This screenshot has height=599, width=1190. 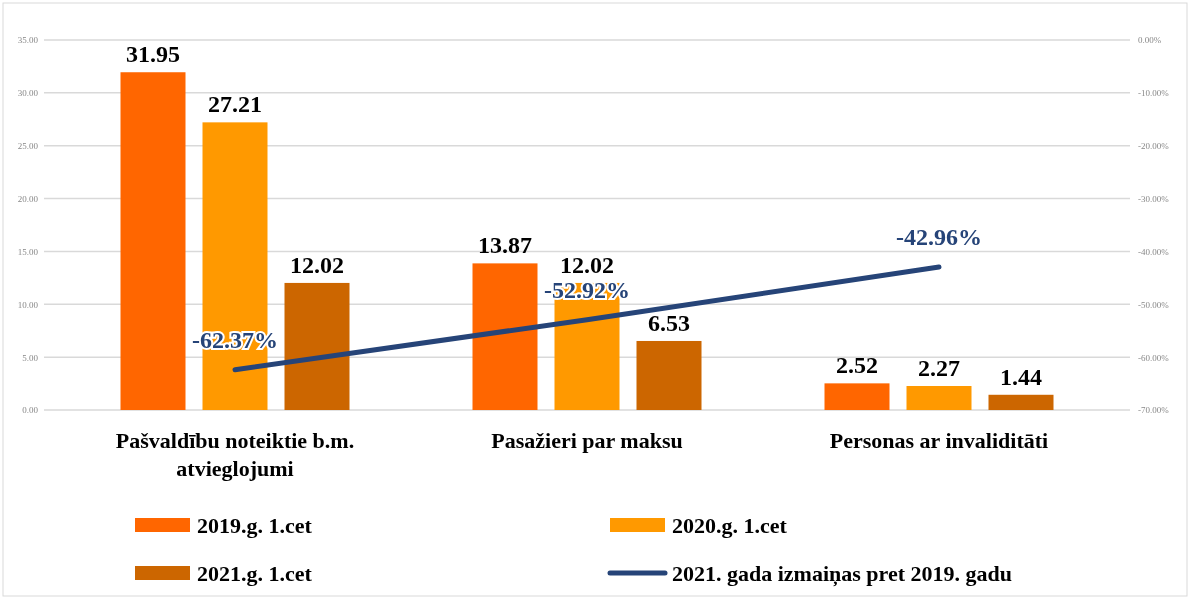 I want to click on legend-label: 2020.g. 1.cet, so click(x=730, y=525).